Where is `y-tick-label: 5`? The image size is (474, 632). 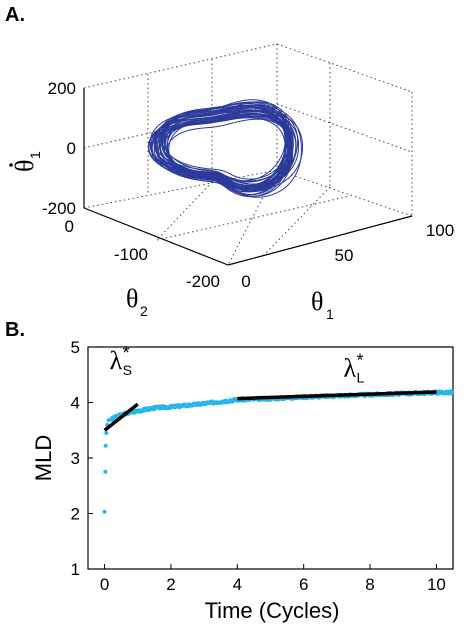
y-tick-label: 5 is located at coordinates (75, 347).